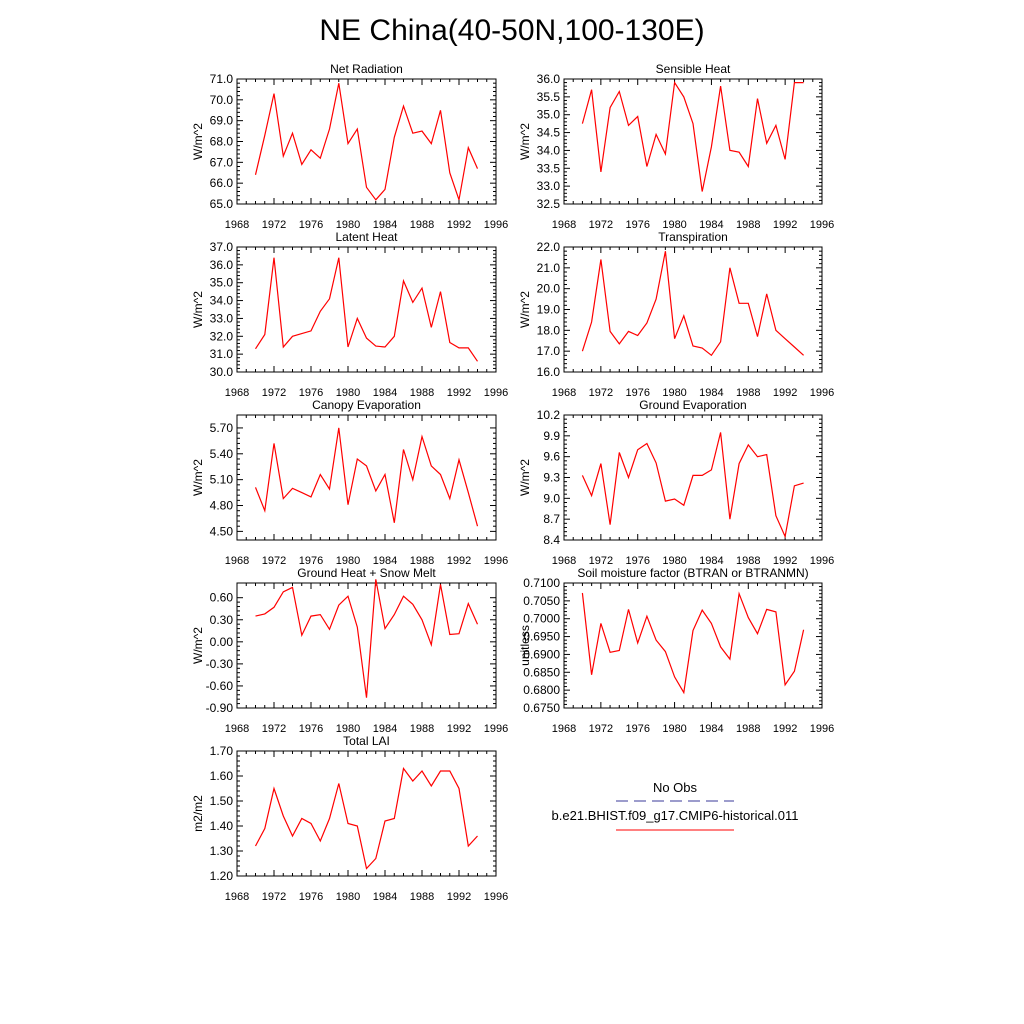 The image size is (1024, 1024). What do you see at coordinates (222, 801) in the screenshot?
I see `y-tick-label: 1.50` at bounding box center [222, 801].